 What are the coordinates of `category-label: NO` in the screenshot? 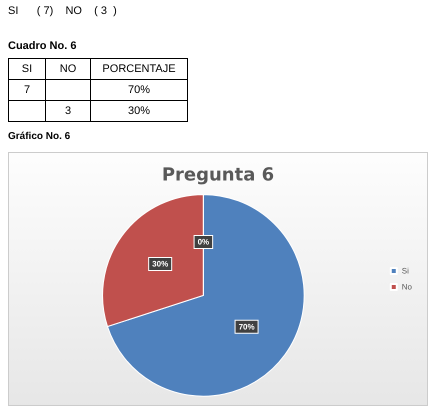 It's located at (68, 69).